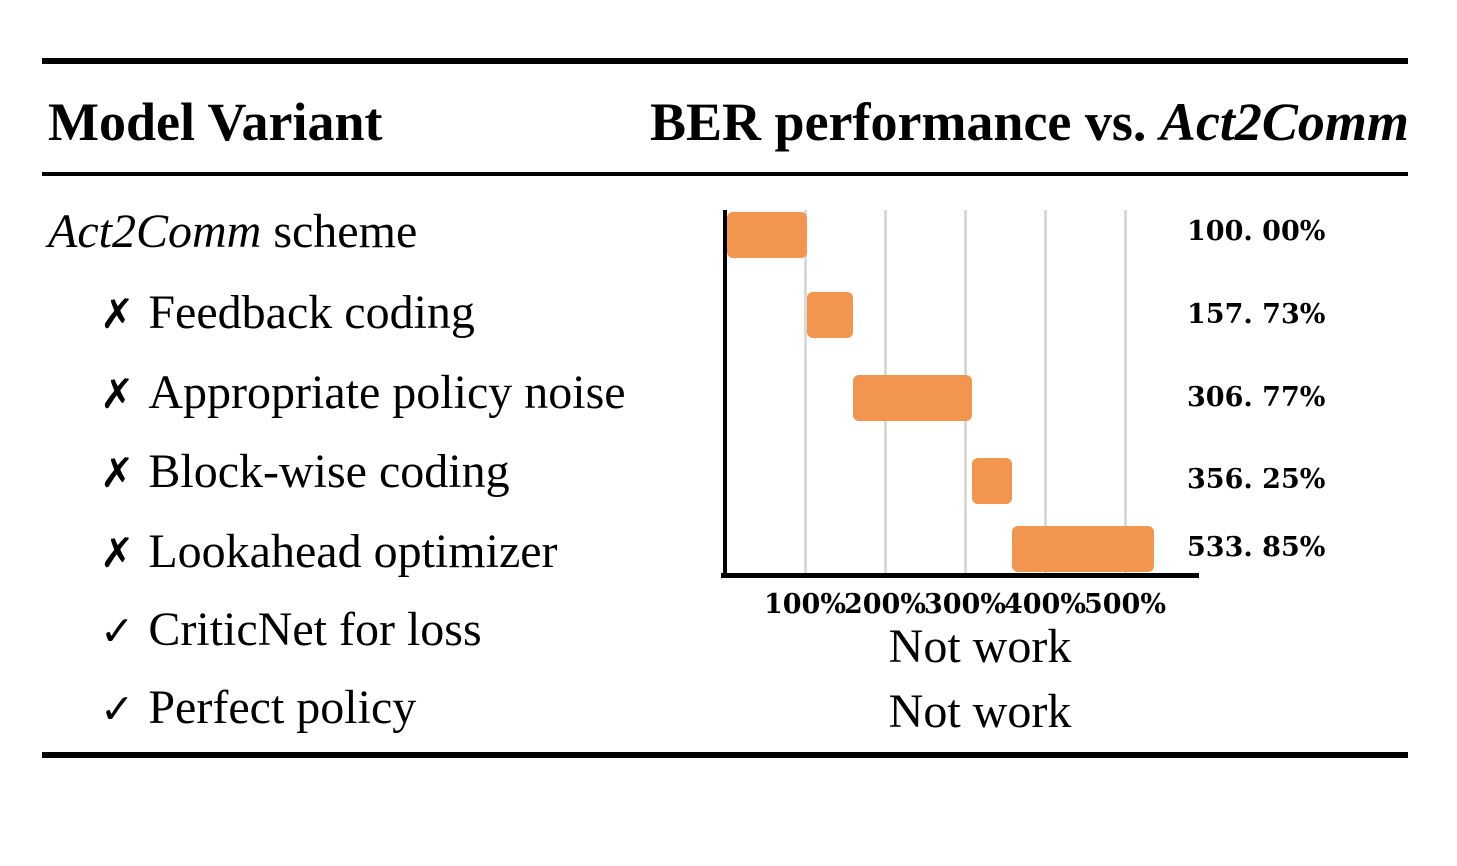 The image size is (1457, 866). What do you see at coordinates (980, 646) in the screenshot?
I see `not-work-label-0: Not work` at bounding box center [980, 646].